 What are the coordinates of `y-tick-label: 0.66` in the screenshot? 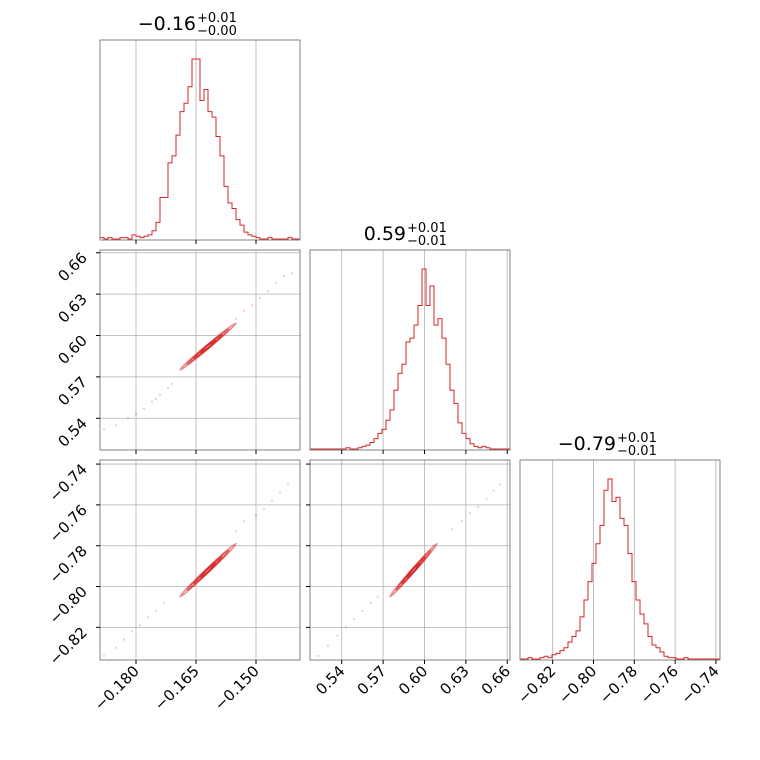 It's located at (72, 267).